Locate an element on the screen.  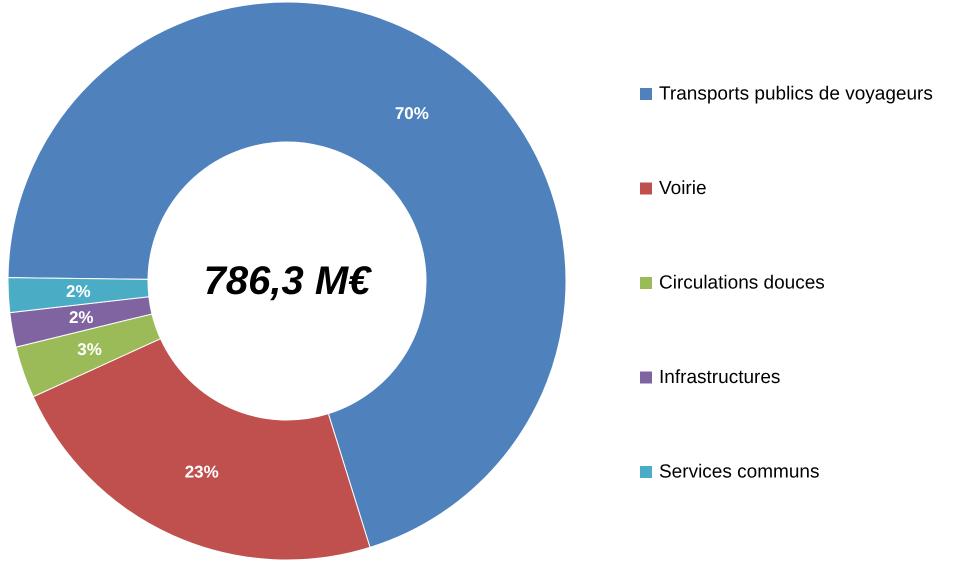
legend-label: Circulations douces is located at coordinates (742, 283).